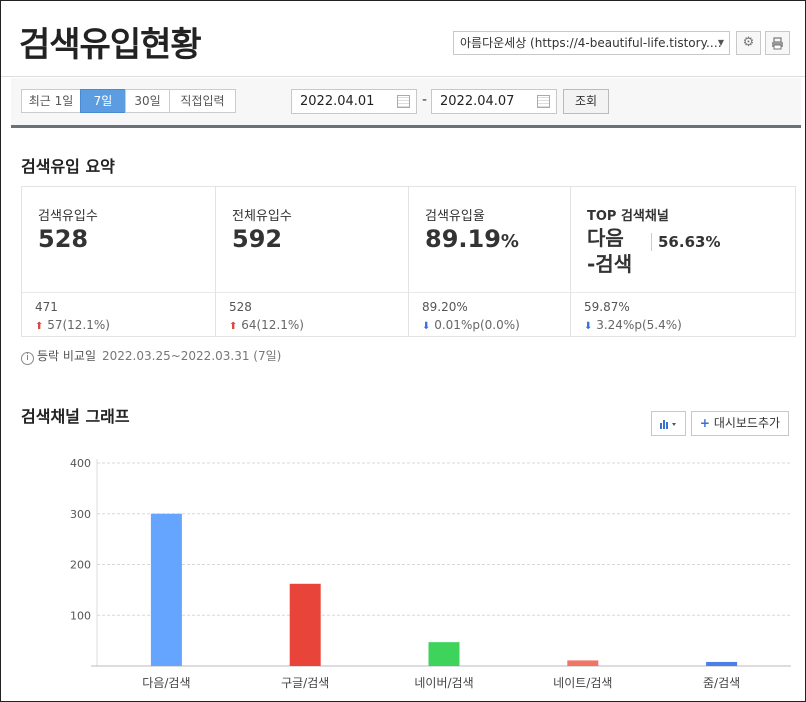  I want to click on card-change: ⬇ 3.24%p(5.4%), so click(633, 325).